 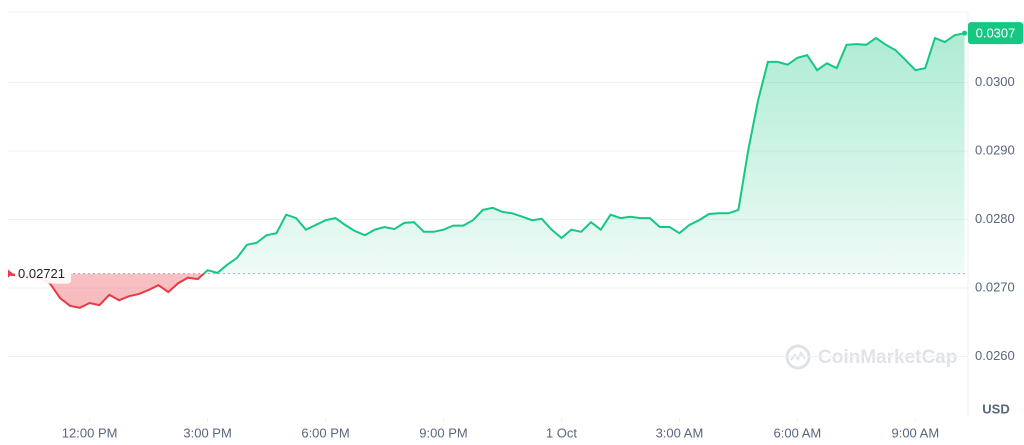 I want to click on price-line-down, so click(x=114, y=291).